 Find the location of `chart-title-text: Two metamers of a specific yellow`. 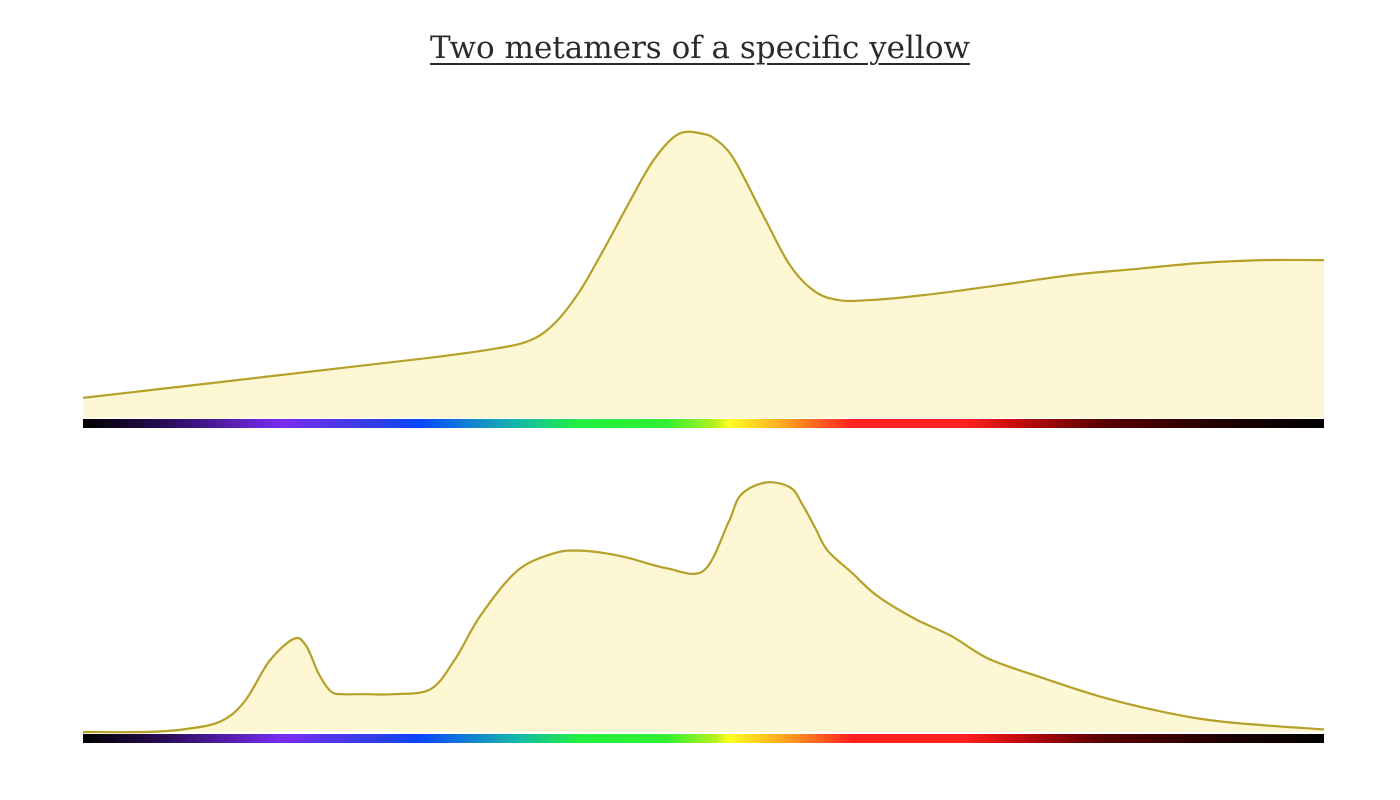

chart-title-text: Two metamers of a specific yellow is located at coordinates (700, 48).